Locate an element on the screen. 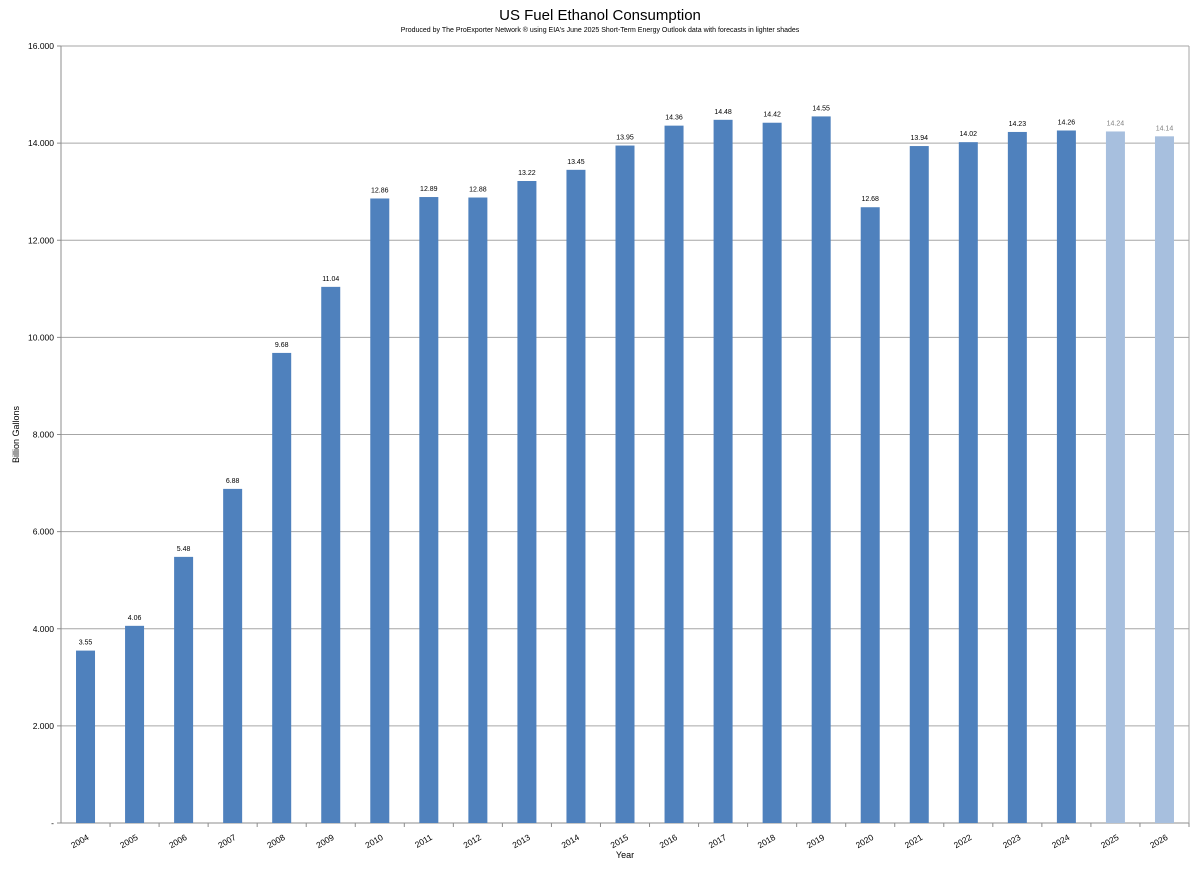 Image resolution: width=1200 pixels, height=871 pixels. x-tick-label: 2013 is located at coordinates (522, 841).